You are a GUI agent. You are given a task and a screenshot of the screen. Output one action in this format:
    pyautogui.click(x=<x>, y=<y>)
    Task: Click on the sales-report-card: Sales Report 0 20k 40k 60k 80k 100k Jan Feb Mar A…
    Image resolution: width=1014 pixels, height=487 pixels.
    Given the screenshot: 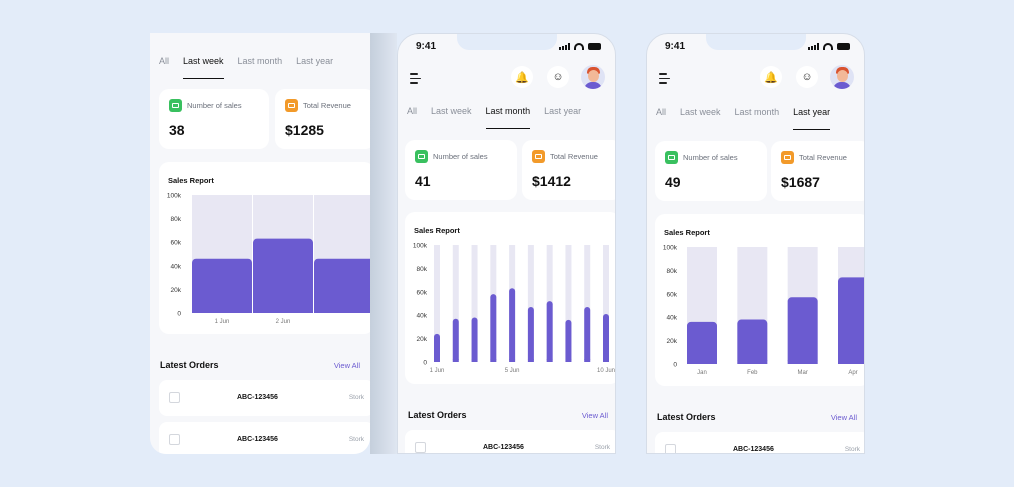 What is the action you would take?
    pyautogui.click(x=759, y=300)
    